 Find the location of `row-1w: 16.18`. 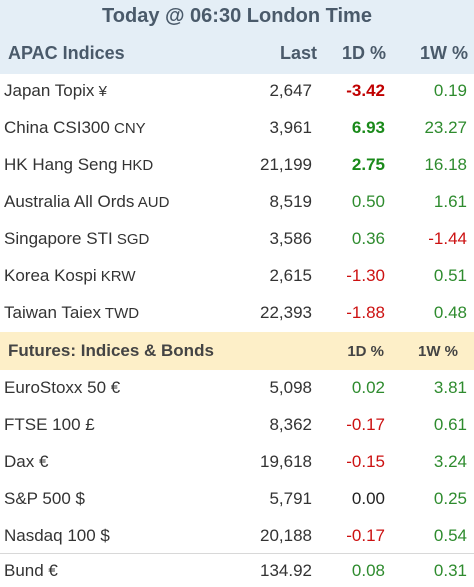

row-1w: 16.18 is located at coordinates (445, 164).